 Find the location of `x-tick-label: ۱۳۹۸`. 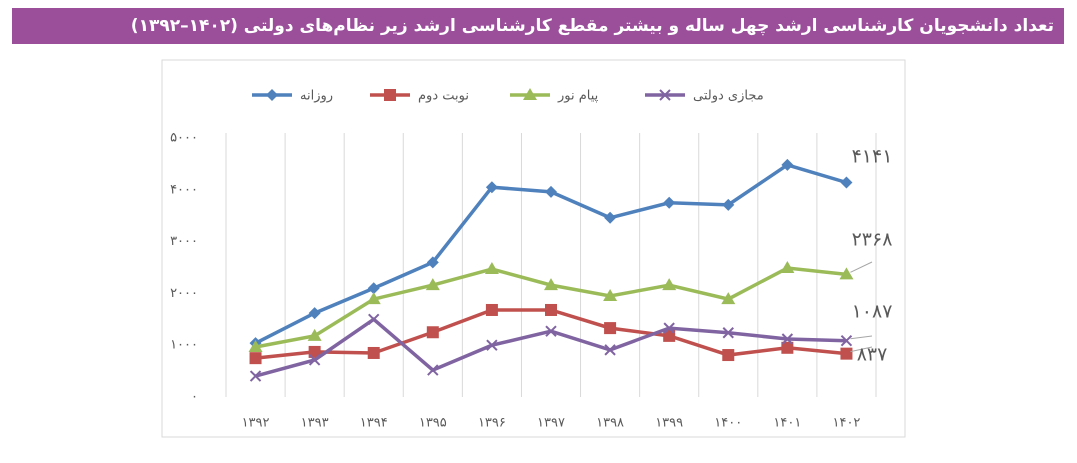

x-tick-label: ۱۳۹۸ is located at coordinates (610, 423).